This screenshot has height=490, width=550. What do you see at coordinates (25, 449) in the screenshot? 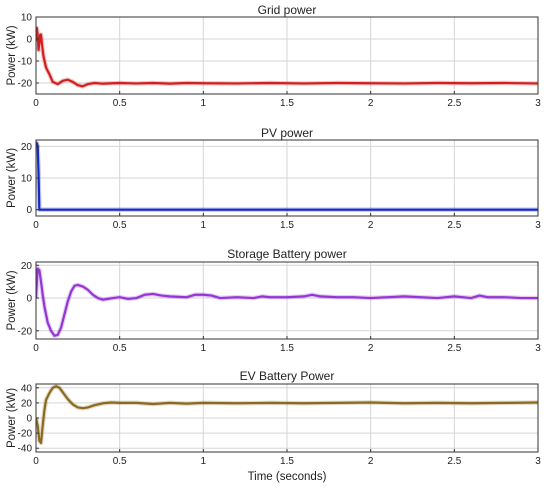
I see `y-tick-label: -40` at bounding box center [25, 449].